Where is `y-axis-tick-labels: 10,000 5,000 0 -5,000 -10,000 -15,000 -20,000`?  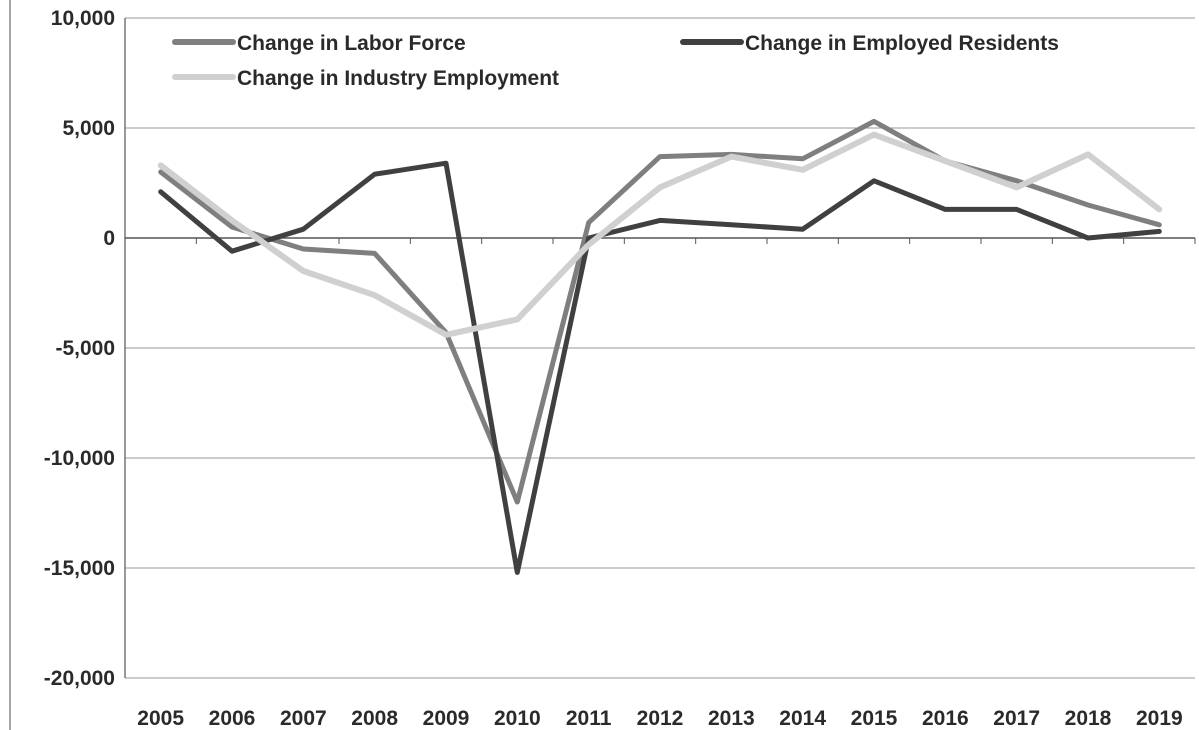 y-axis-tick-labels: 10,000 5,000 0 -5,000 -10,000 -15,000 -20,000 is located at coordinates (79, 348).